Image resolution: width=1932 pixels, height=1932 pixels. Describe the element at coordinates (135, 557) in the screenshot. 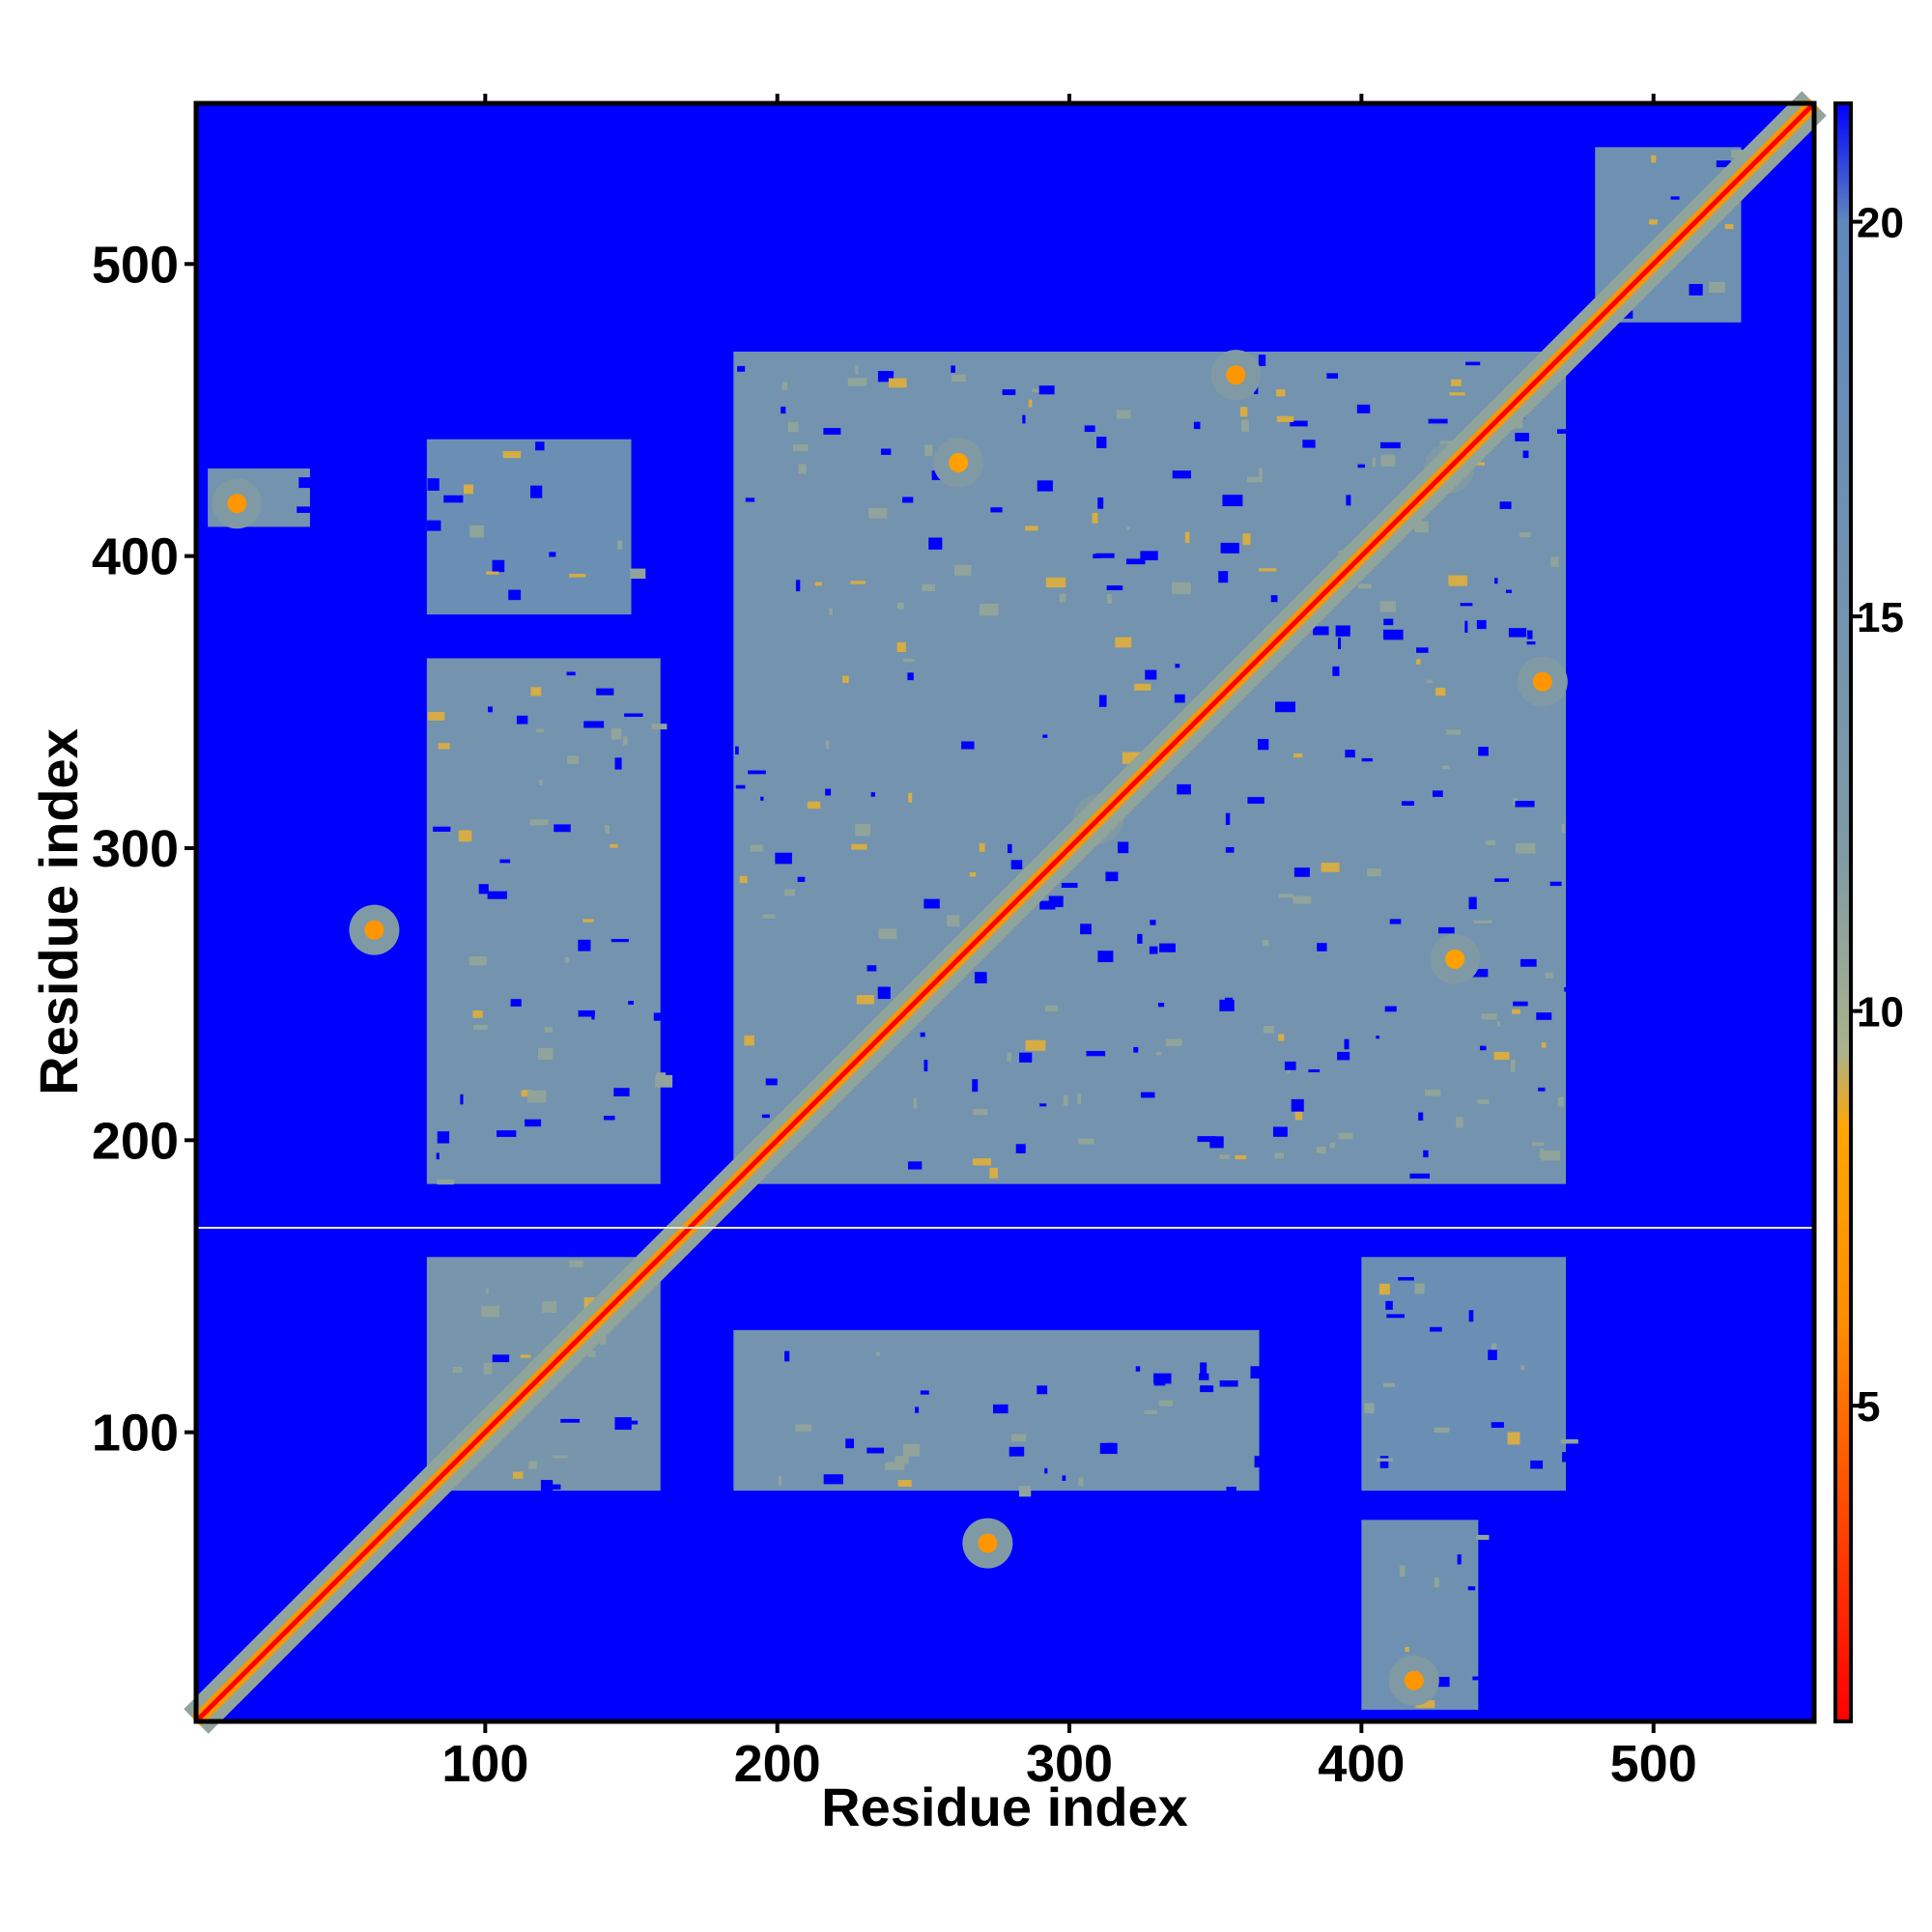

I see `y-tick-label: 400` at that location.